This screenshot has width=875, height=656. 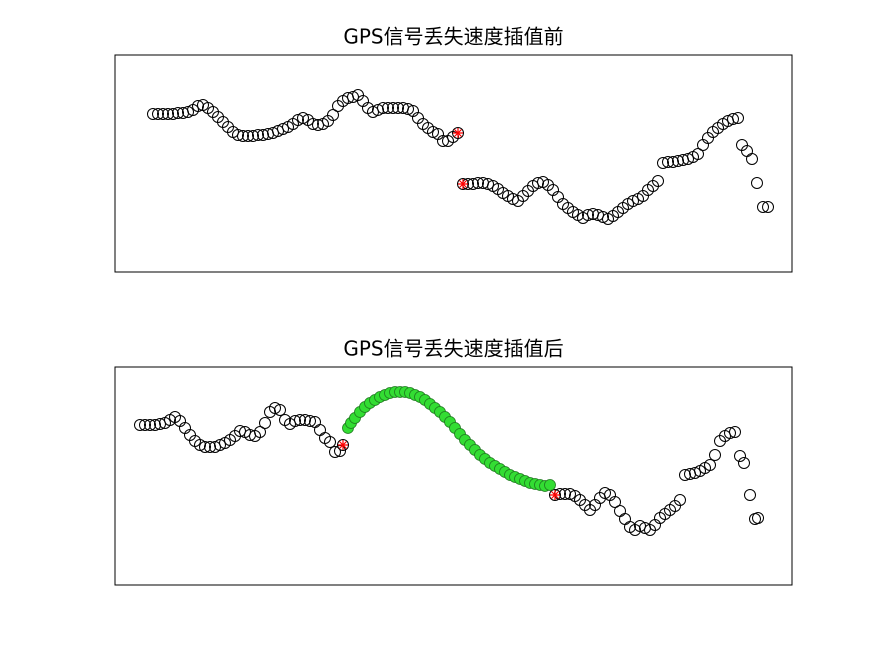 I want to click on interpolated-point, so click(x=550, y=485).